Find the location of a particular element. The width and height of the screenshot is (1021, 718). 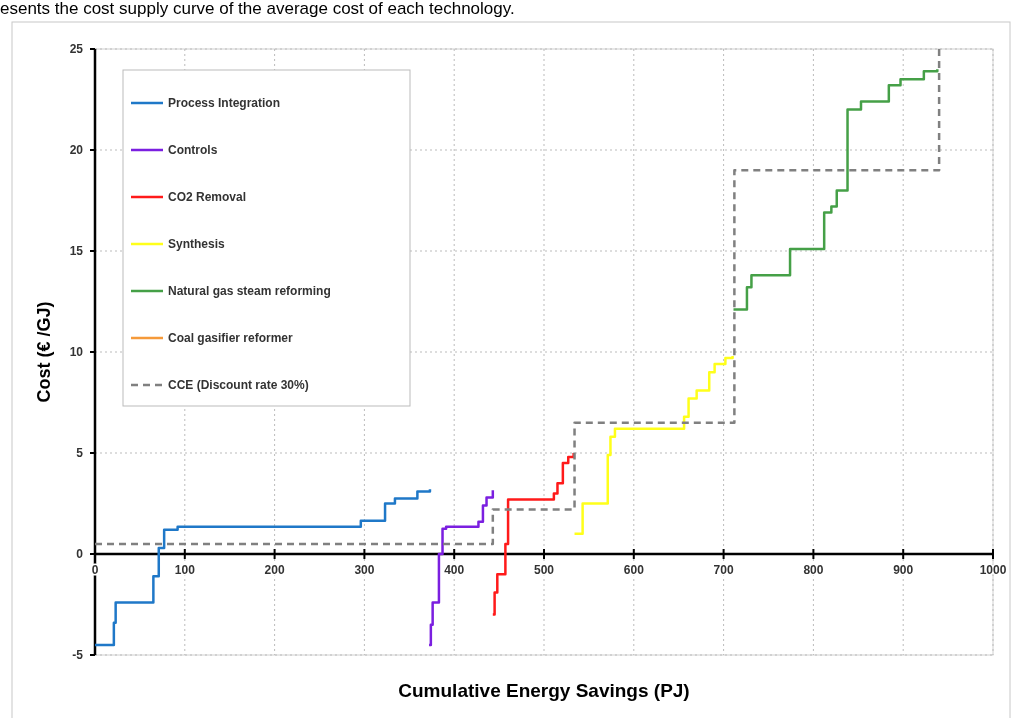

legend-label: Controls is located at coordinates (193, 150).